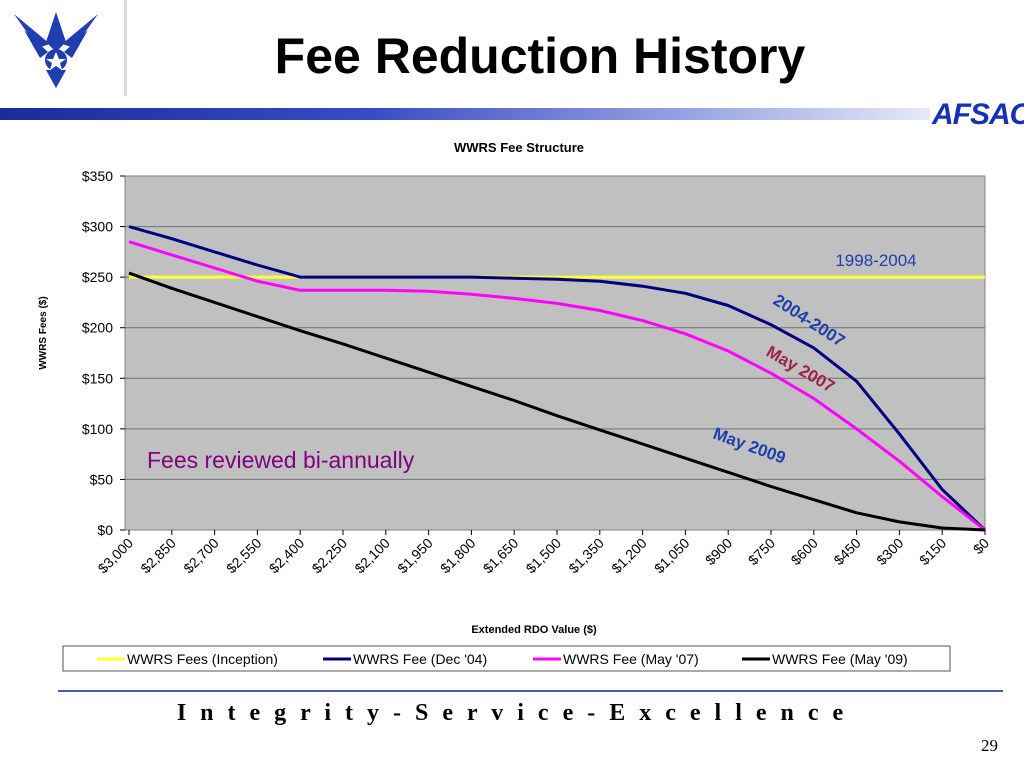  Describe the element at coordinates (458, 556) in the screenshot. I see `x-tick-label: $1,800` at that location.